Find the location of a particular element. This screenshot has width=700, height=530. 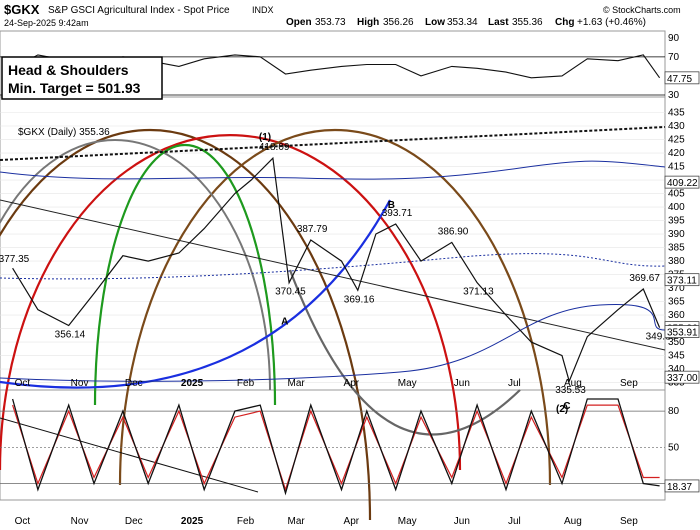

price-x-label-7: May is located at coordinates (407, 383).